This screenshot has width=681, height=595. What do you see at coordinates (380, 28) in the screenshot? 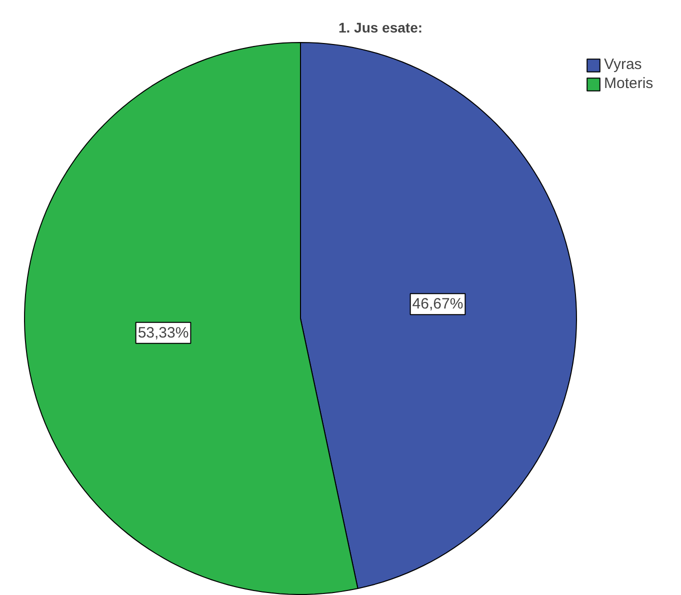
I see `chart-title: 1. Jus esate:` at bounding box center [380, 28].